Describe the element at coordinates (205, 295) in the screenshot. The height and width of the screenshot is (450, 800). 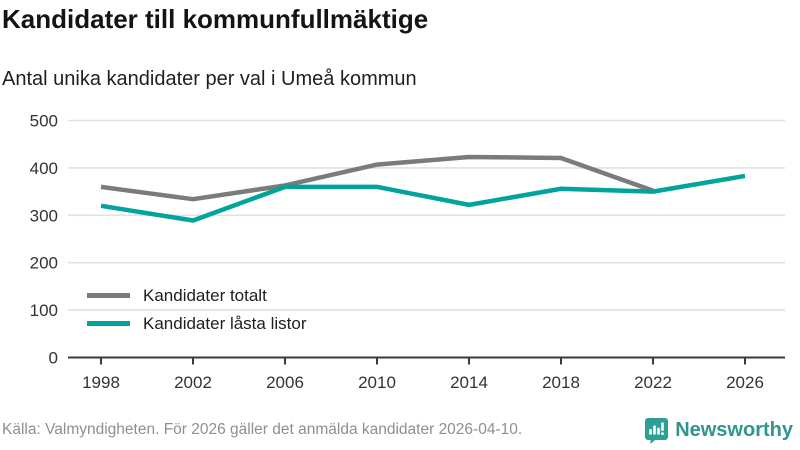
I see `legend-label-totalt: Kandidater totalt` at that location.